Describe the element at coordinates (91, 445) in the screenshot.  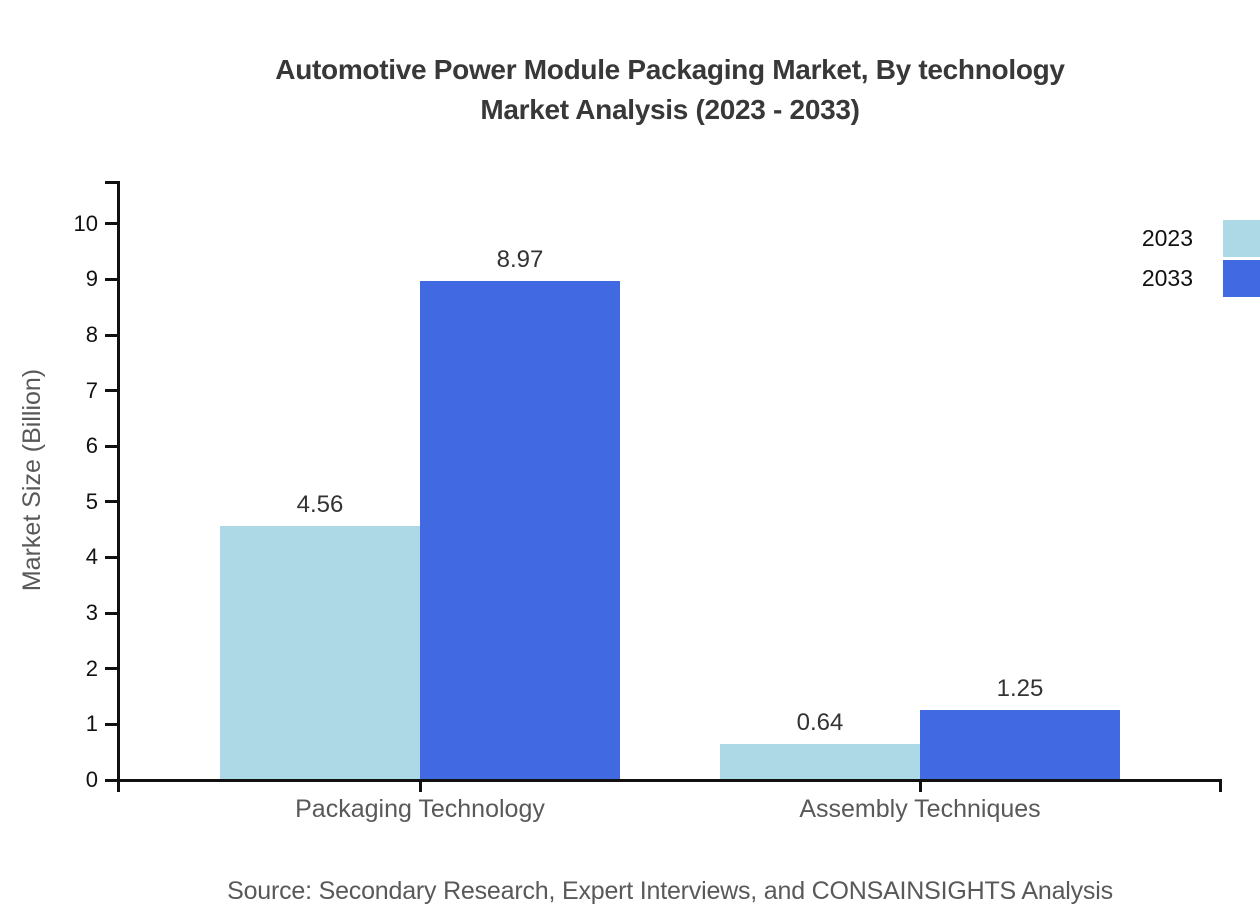
I see `y-tick-label: 6` at that location.